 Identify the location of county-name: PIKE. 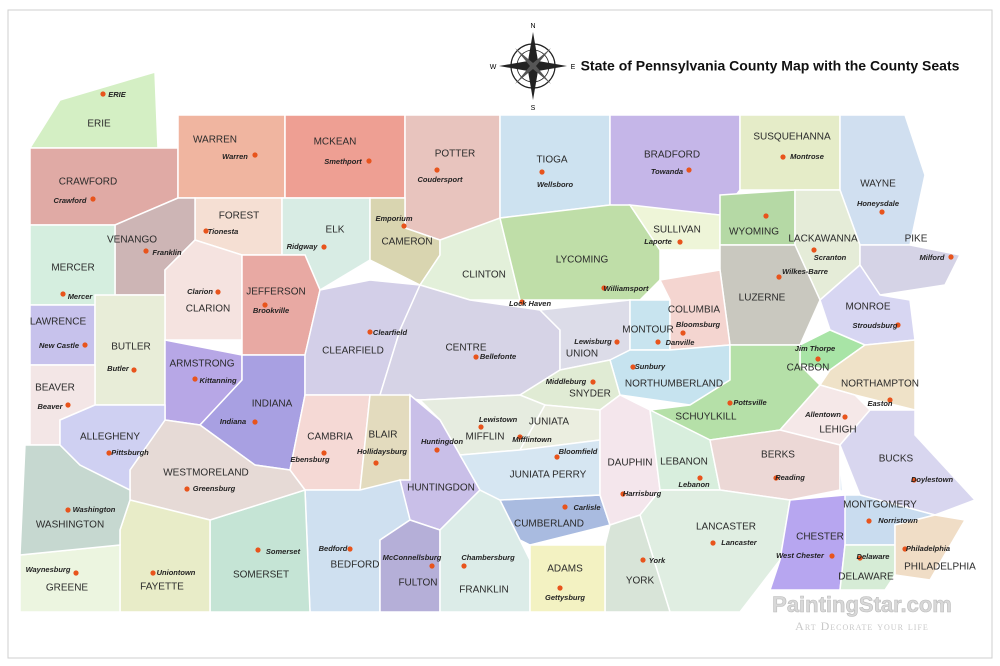
(916, 239).